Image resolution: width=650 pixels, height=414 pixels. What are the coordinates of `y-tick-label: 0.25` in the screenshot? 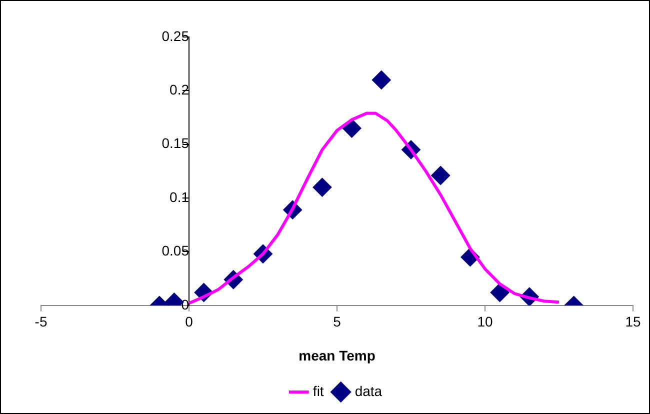 It's located at (176, 36).